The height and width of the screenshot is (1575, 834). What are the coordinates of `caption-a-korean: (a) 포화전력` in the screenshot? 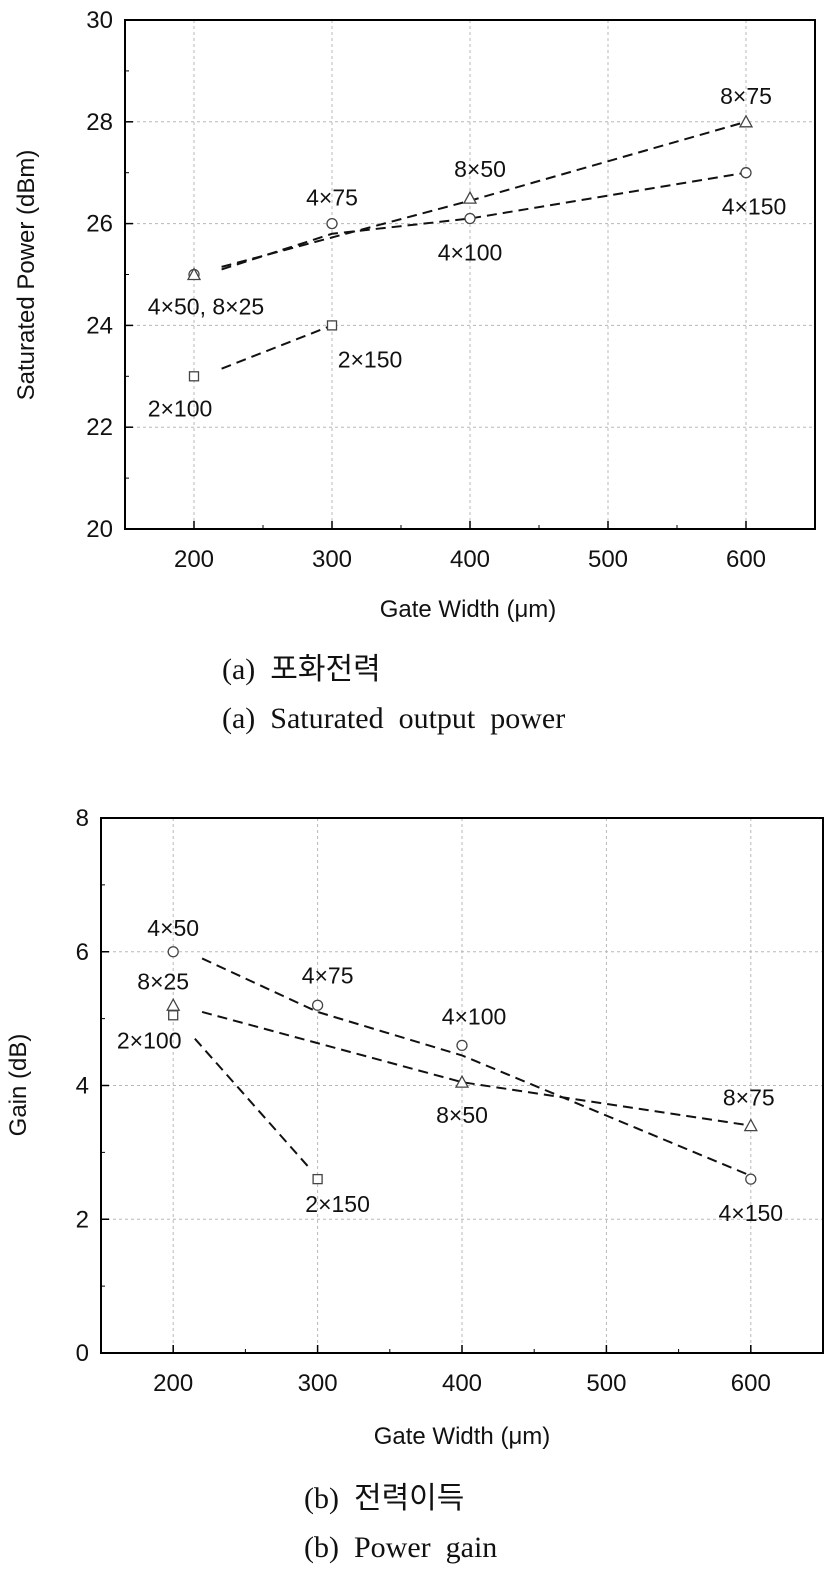 It's located at (301, 669).